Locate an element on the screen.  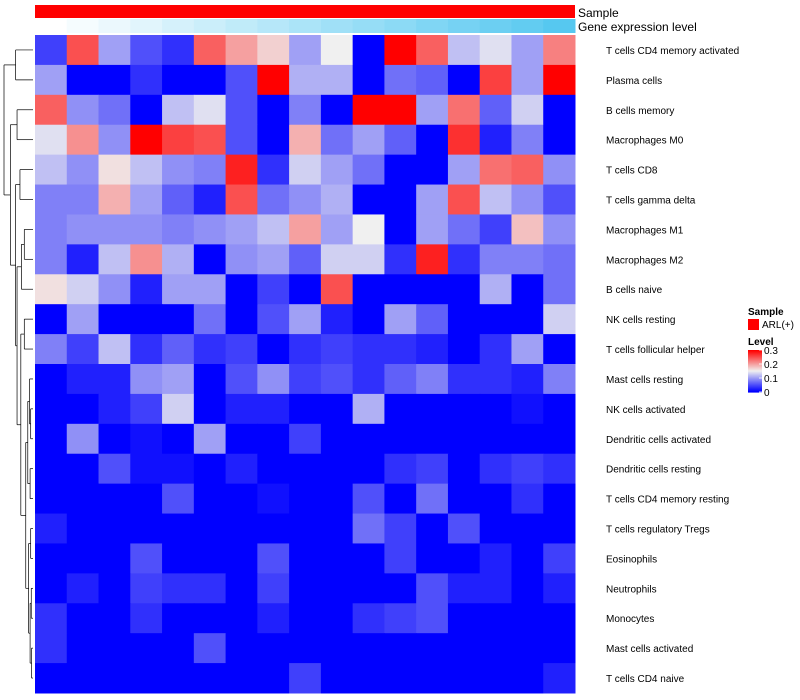
legend-sample-item: ARL(+) is located at coordinates (778, 325).